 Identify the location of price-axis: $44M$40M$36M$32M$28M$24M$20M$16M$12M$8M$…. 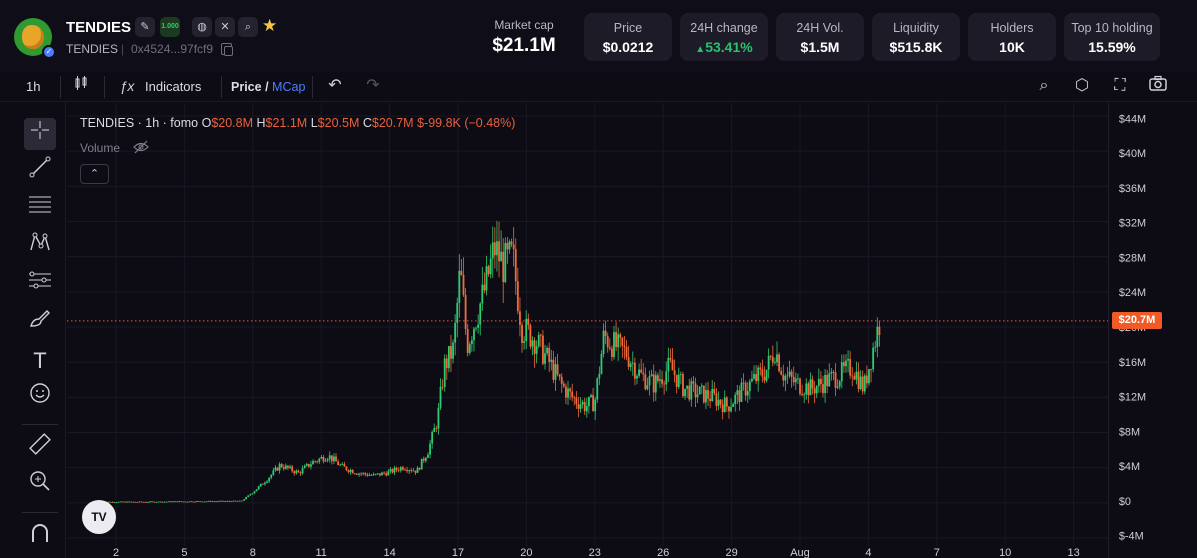
(1152, 330).